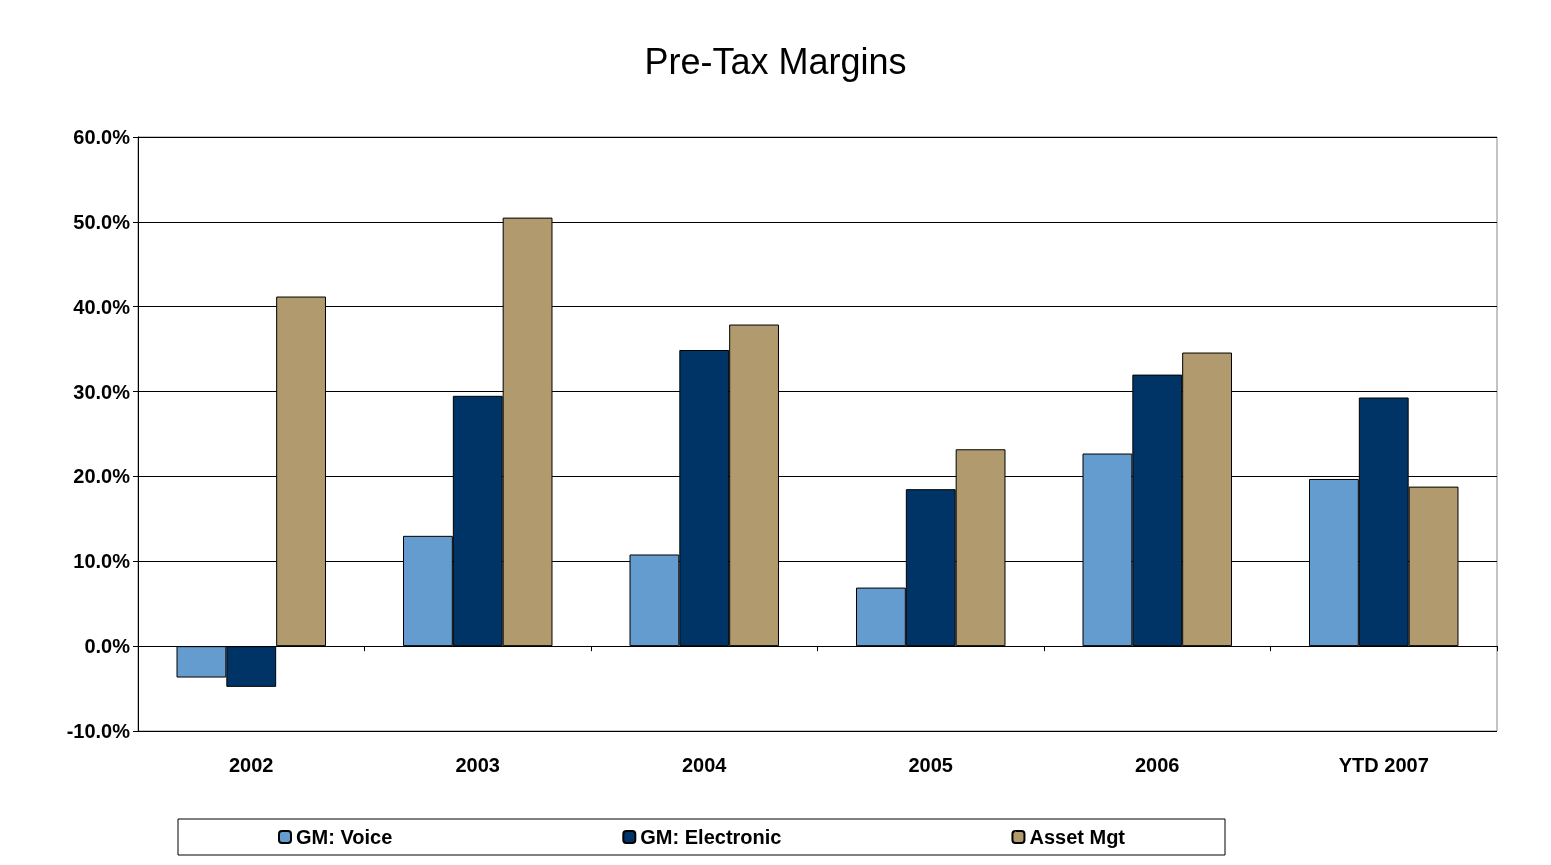 The width and height of the screenshot is (1551, 865). I want to click on legend-label: GM: Voice, so click(344, 837).